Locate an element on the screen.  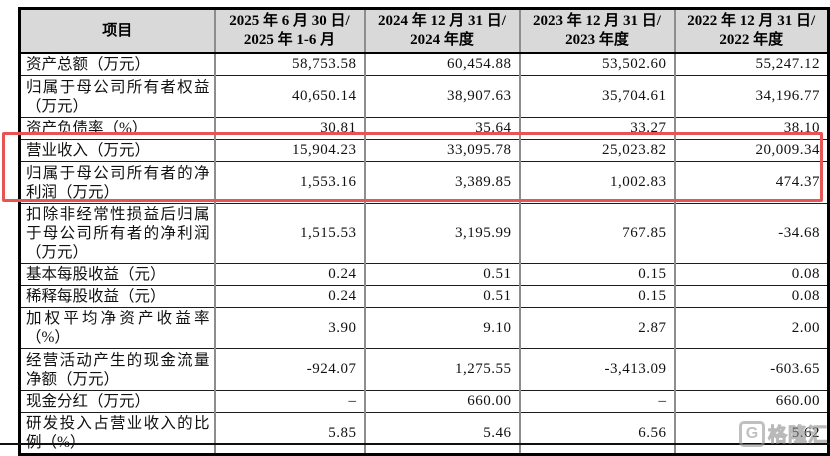
row-label: 现金分红（万元） is located at coordinates (117, 401).